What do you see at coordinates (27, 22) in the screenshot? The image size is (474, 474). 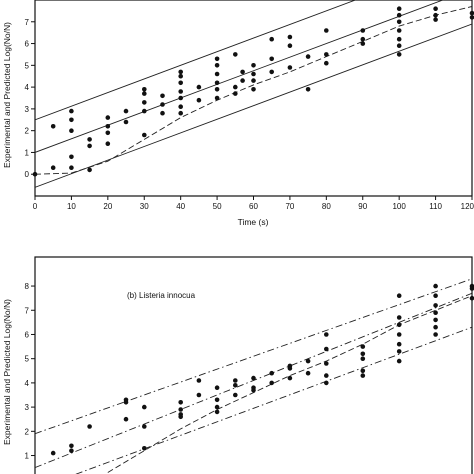 I see `y-tick-label: 7` at bounding box center [27, 22].